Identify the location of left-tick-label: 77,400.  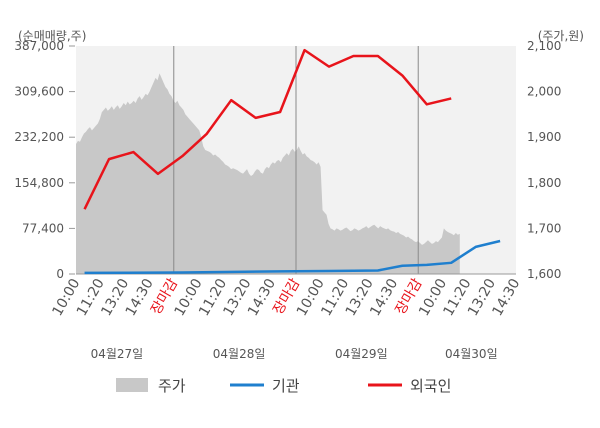
(43, 228).